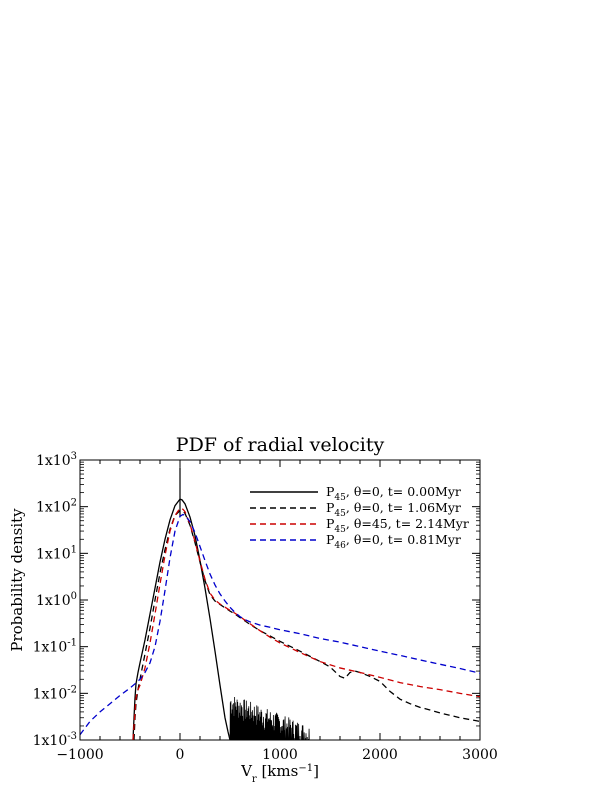 The image size is (612, 792). What do you see at coordinates (270, 718) in the screenshot?
I see `series-noise-s1` at bounding box center [270, 718].